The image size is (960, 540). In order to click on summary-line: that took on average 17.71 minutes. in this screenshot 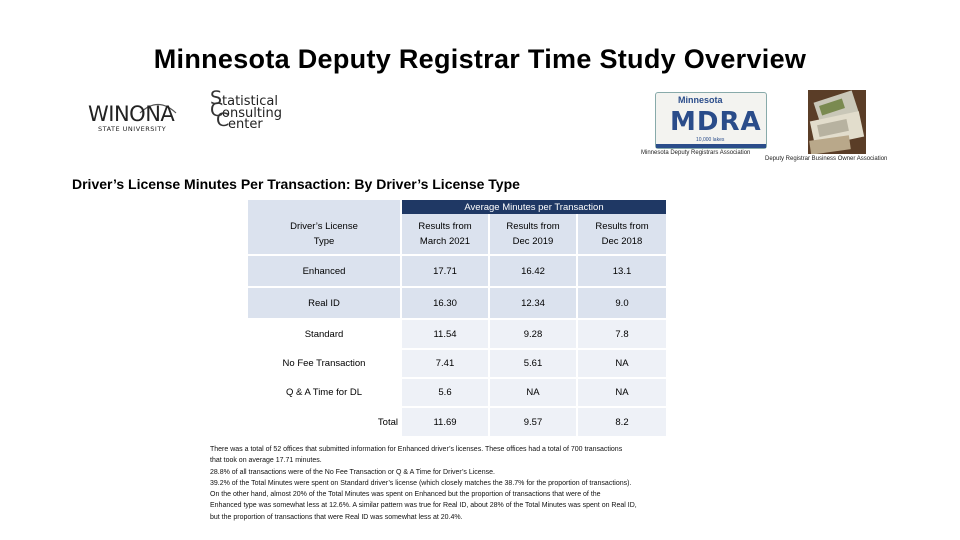, I will do `click(266, 461)`.